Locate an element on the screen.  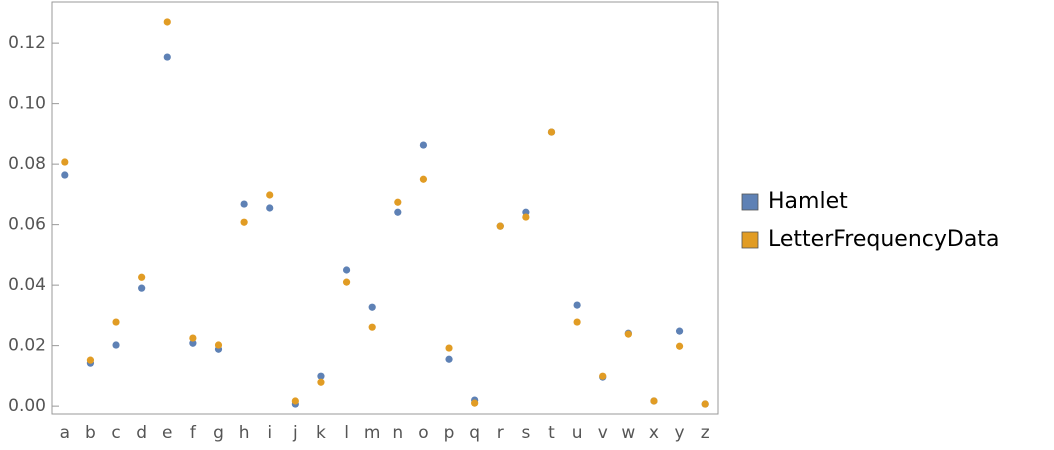
legend-label: LetterFrequencyData is located at coordinates (883, 239).